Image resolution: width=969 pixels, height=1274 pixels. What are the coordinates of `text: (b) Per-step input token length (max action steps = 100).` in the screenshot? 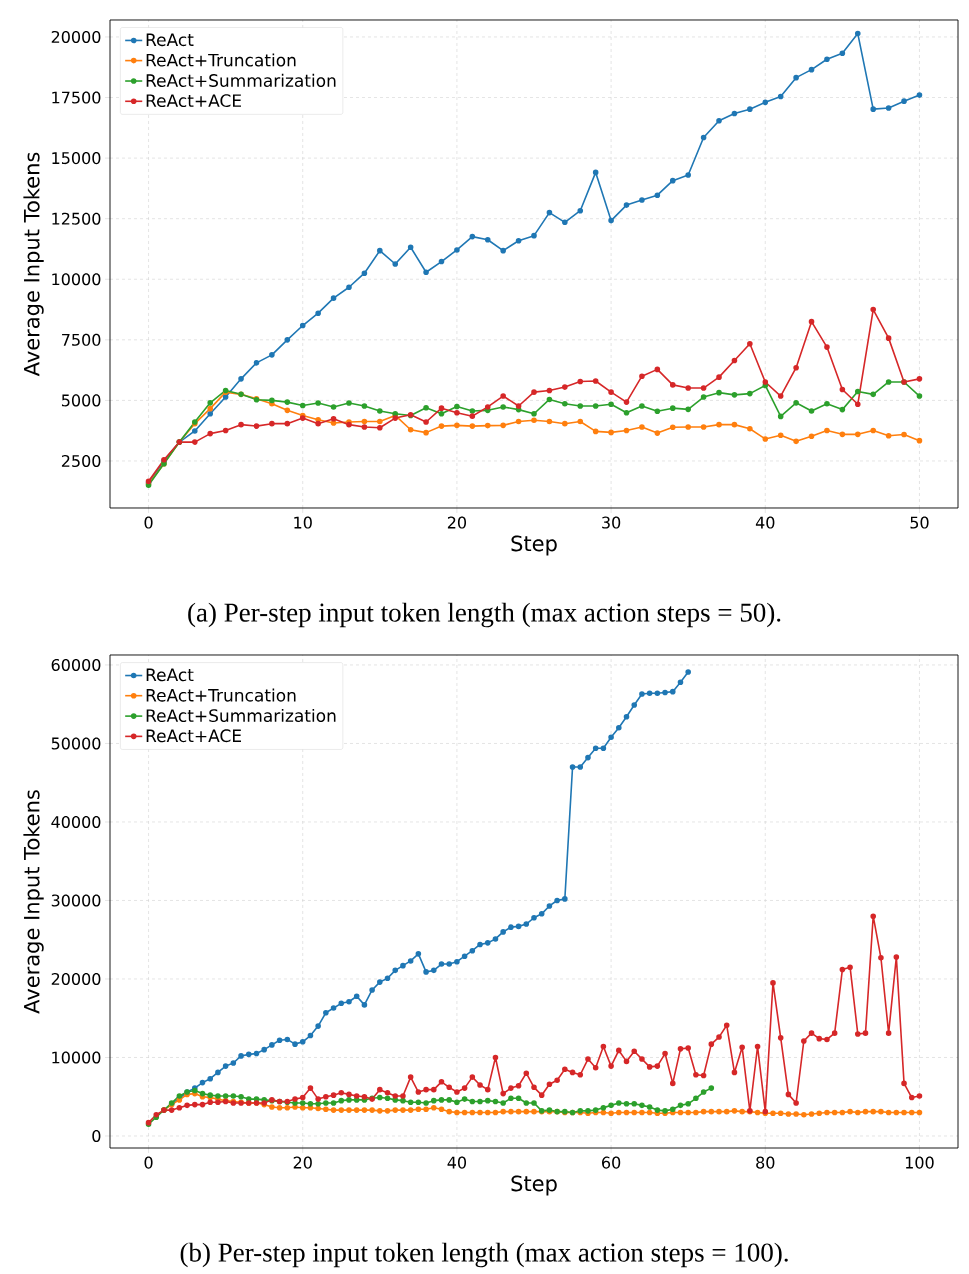 It's located at (484, 1255).